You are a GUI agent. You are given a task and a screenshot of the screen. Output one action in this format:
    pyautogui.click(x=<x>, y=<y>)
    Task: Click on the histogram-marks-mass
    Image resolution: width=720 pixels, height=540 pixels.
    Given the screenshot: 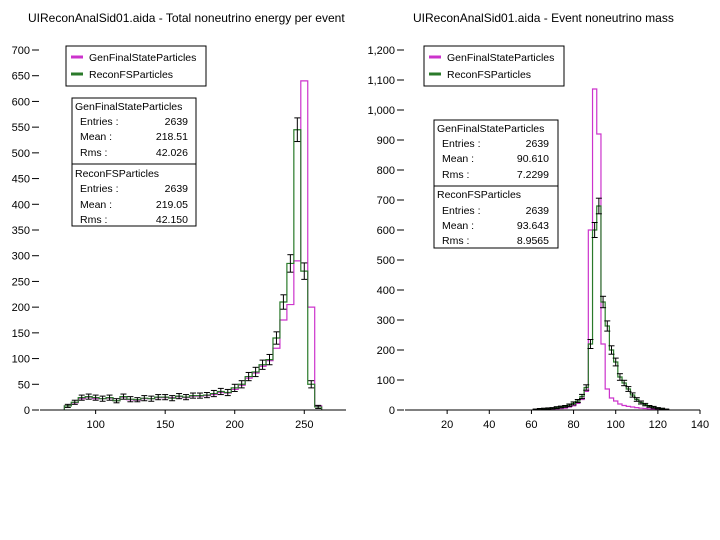 What is the action you would take?
    pyautogui.click(x=601, y=249)
    